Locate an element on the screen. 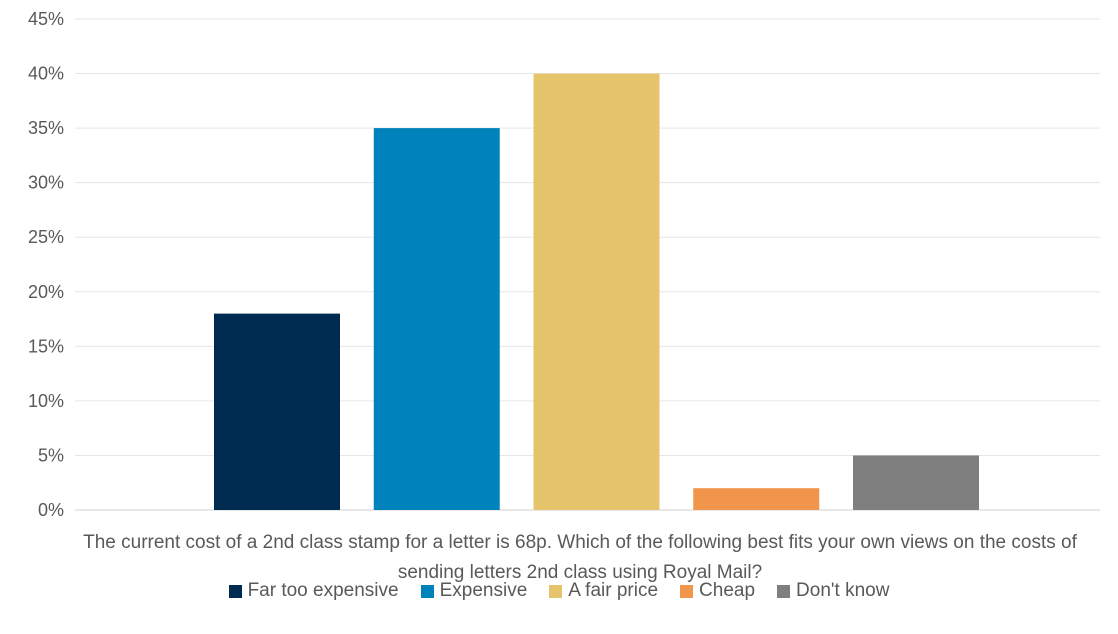 This screenshot has width=1118, height=634. bar-a-fair-price is located at coordinates (596, 292).